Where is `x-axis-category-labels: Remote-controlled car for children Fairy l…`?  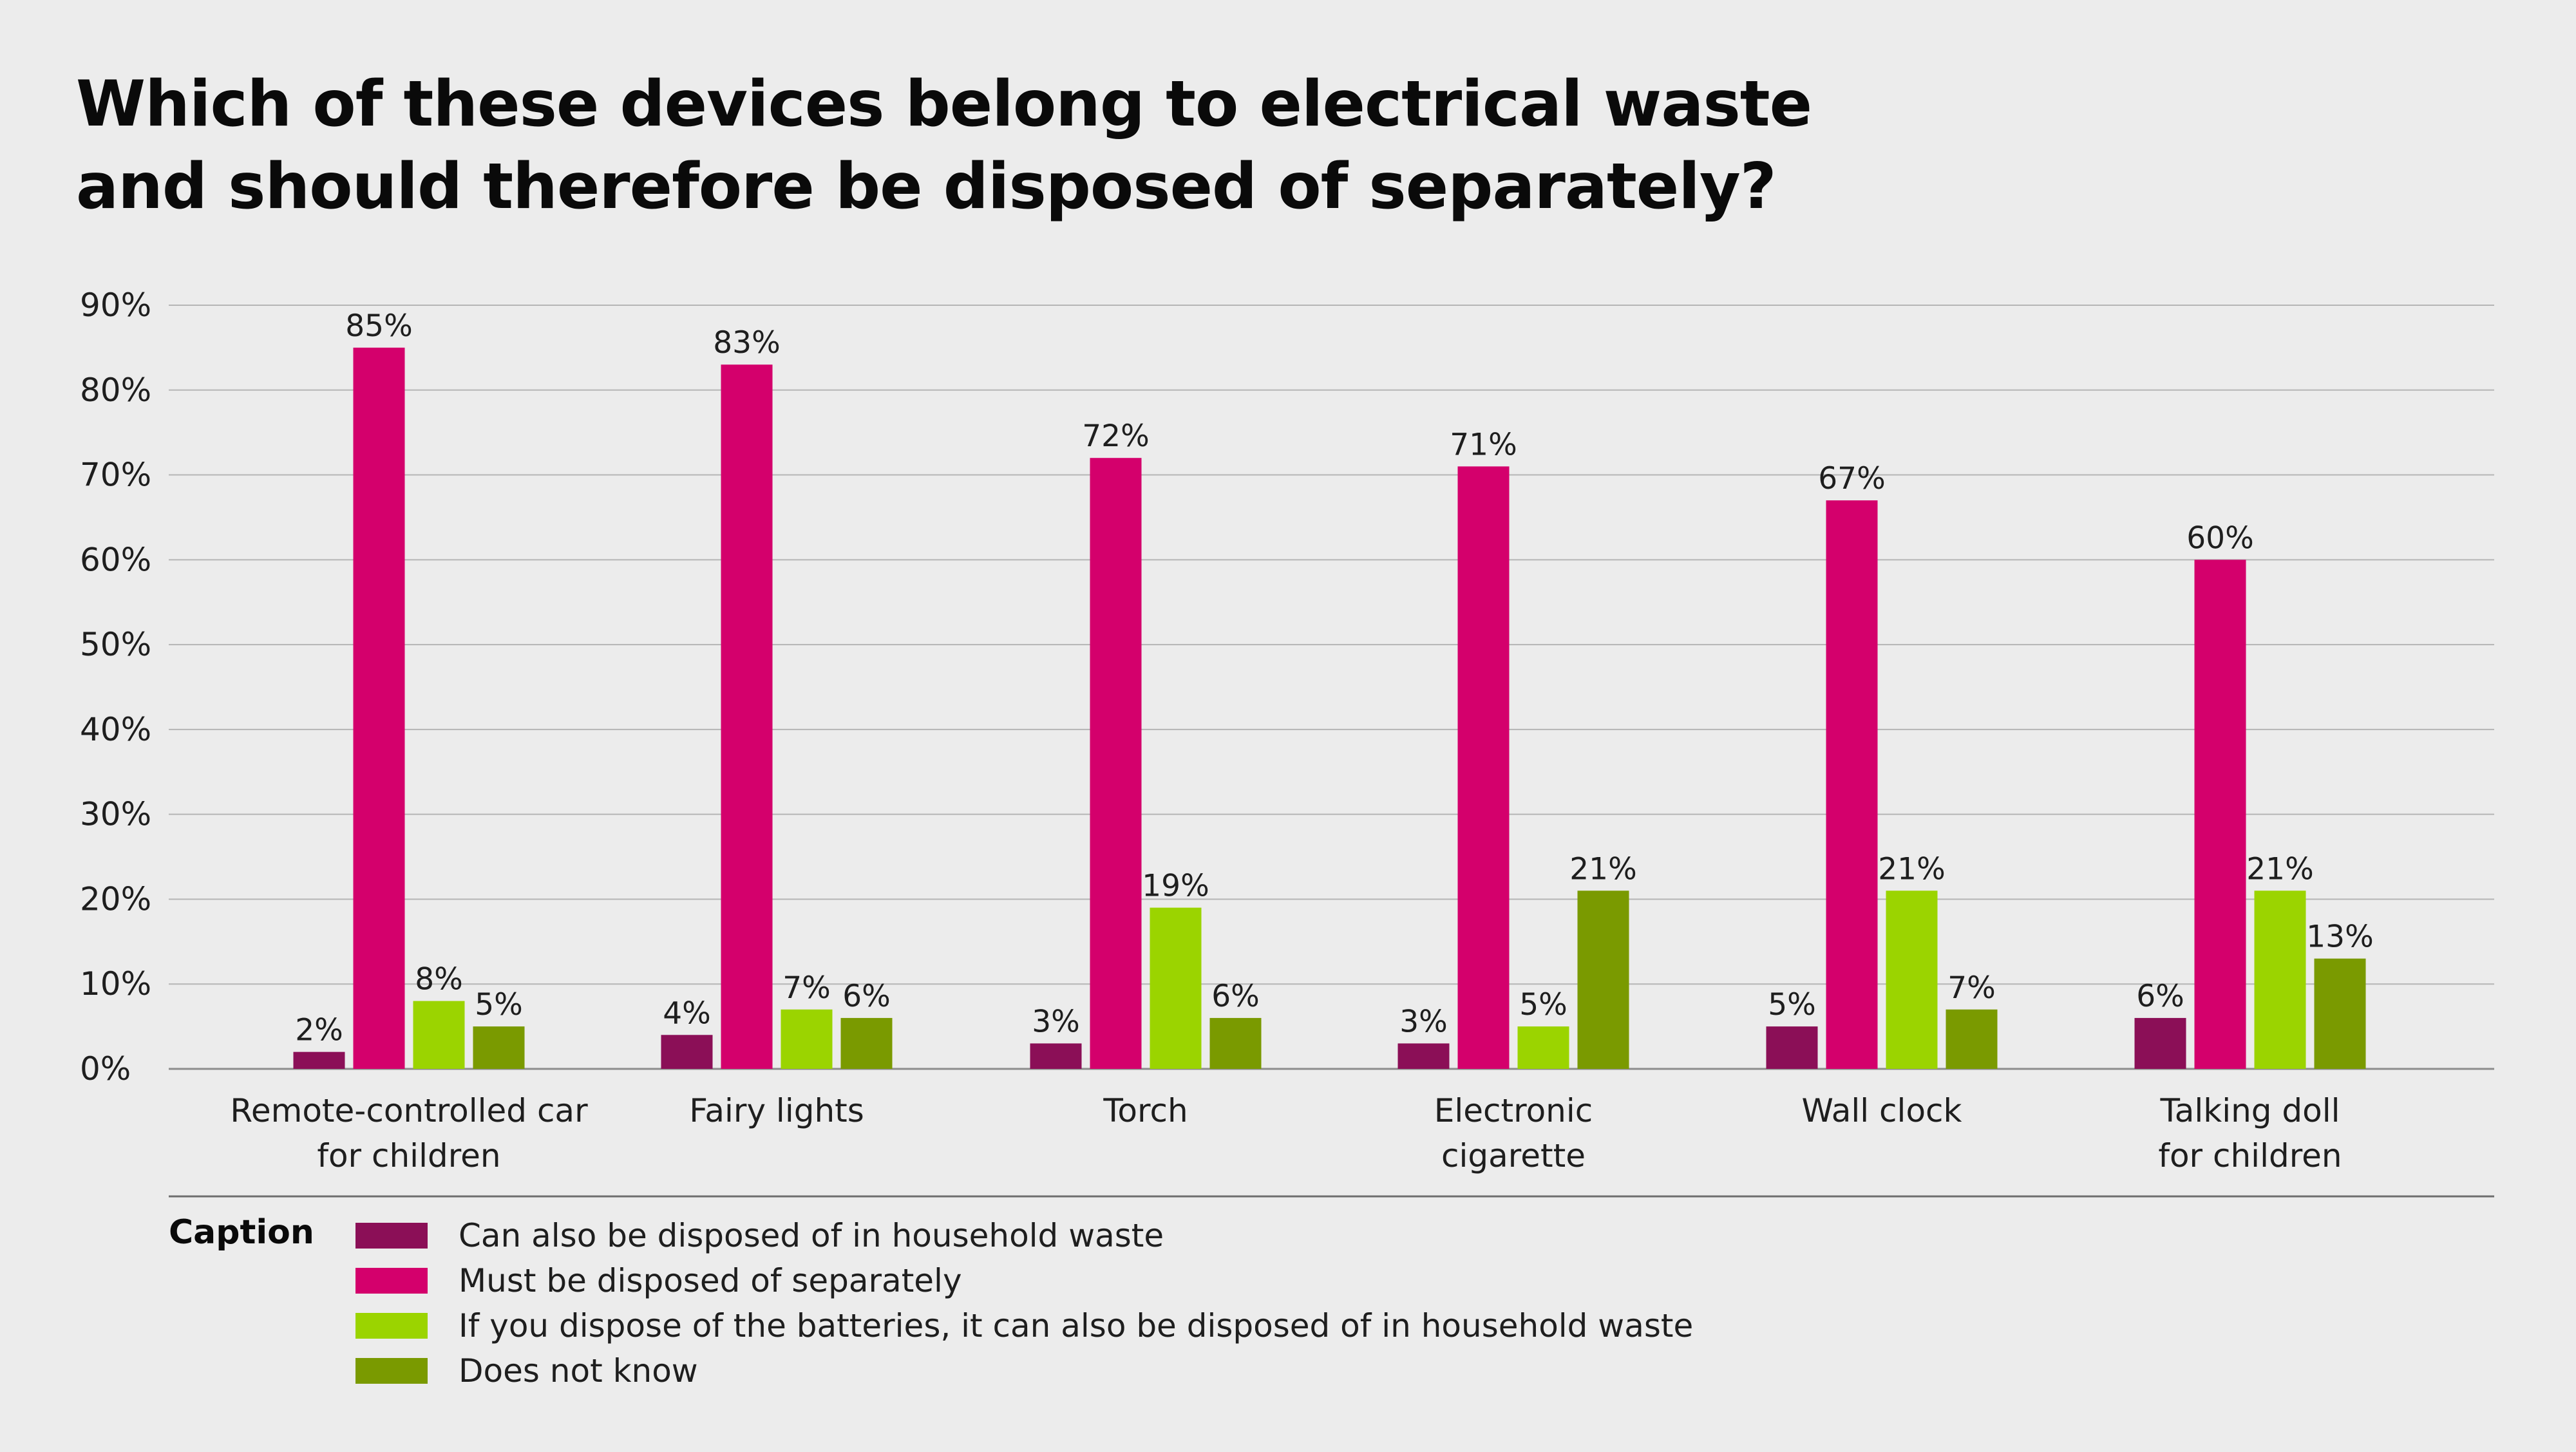
x-axis-category-labels: Remote-controlled car for children Fairy l… is located at coordinates (1286, 1133).